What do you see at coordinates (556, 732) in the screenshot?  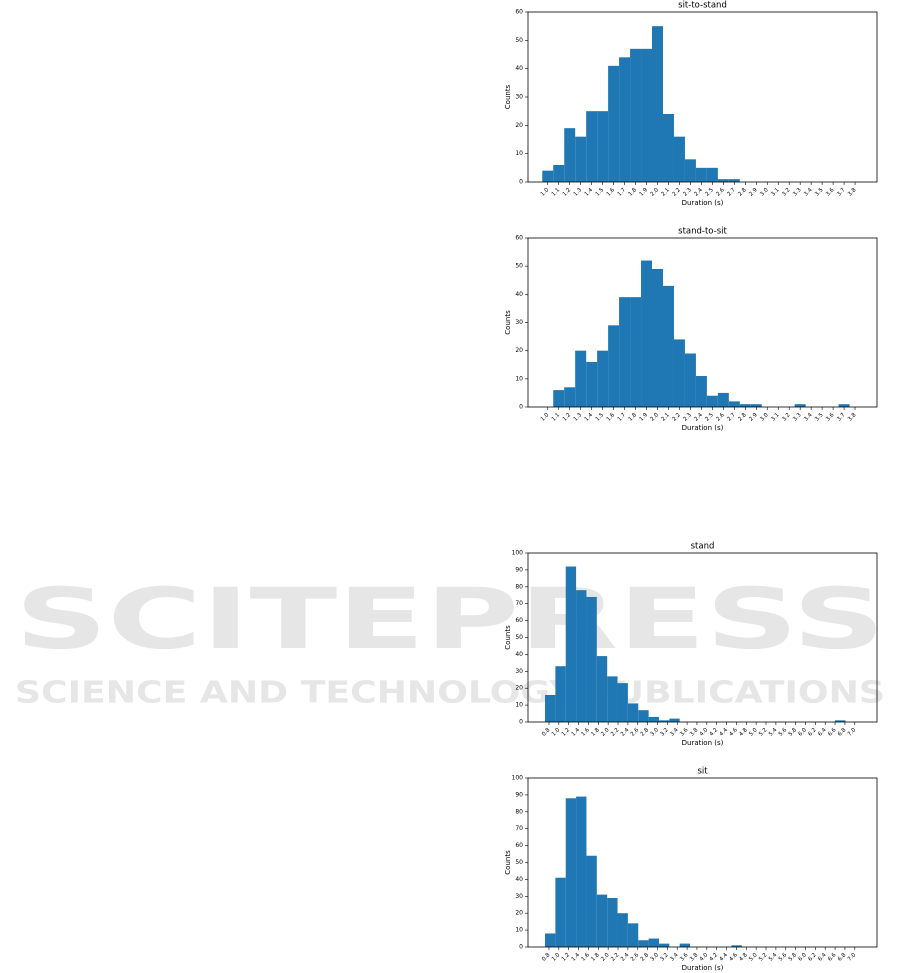 I see `x-tick-label: 1.0` at bounding box center [556, 732].